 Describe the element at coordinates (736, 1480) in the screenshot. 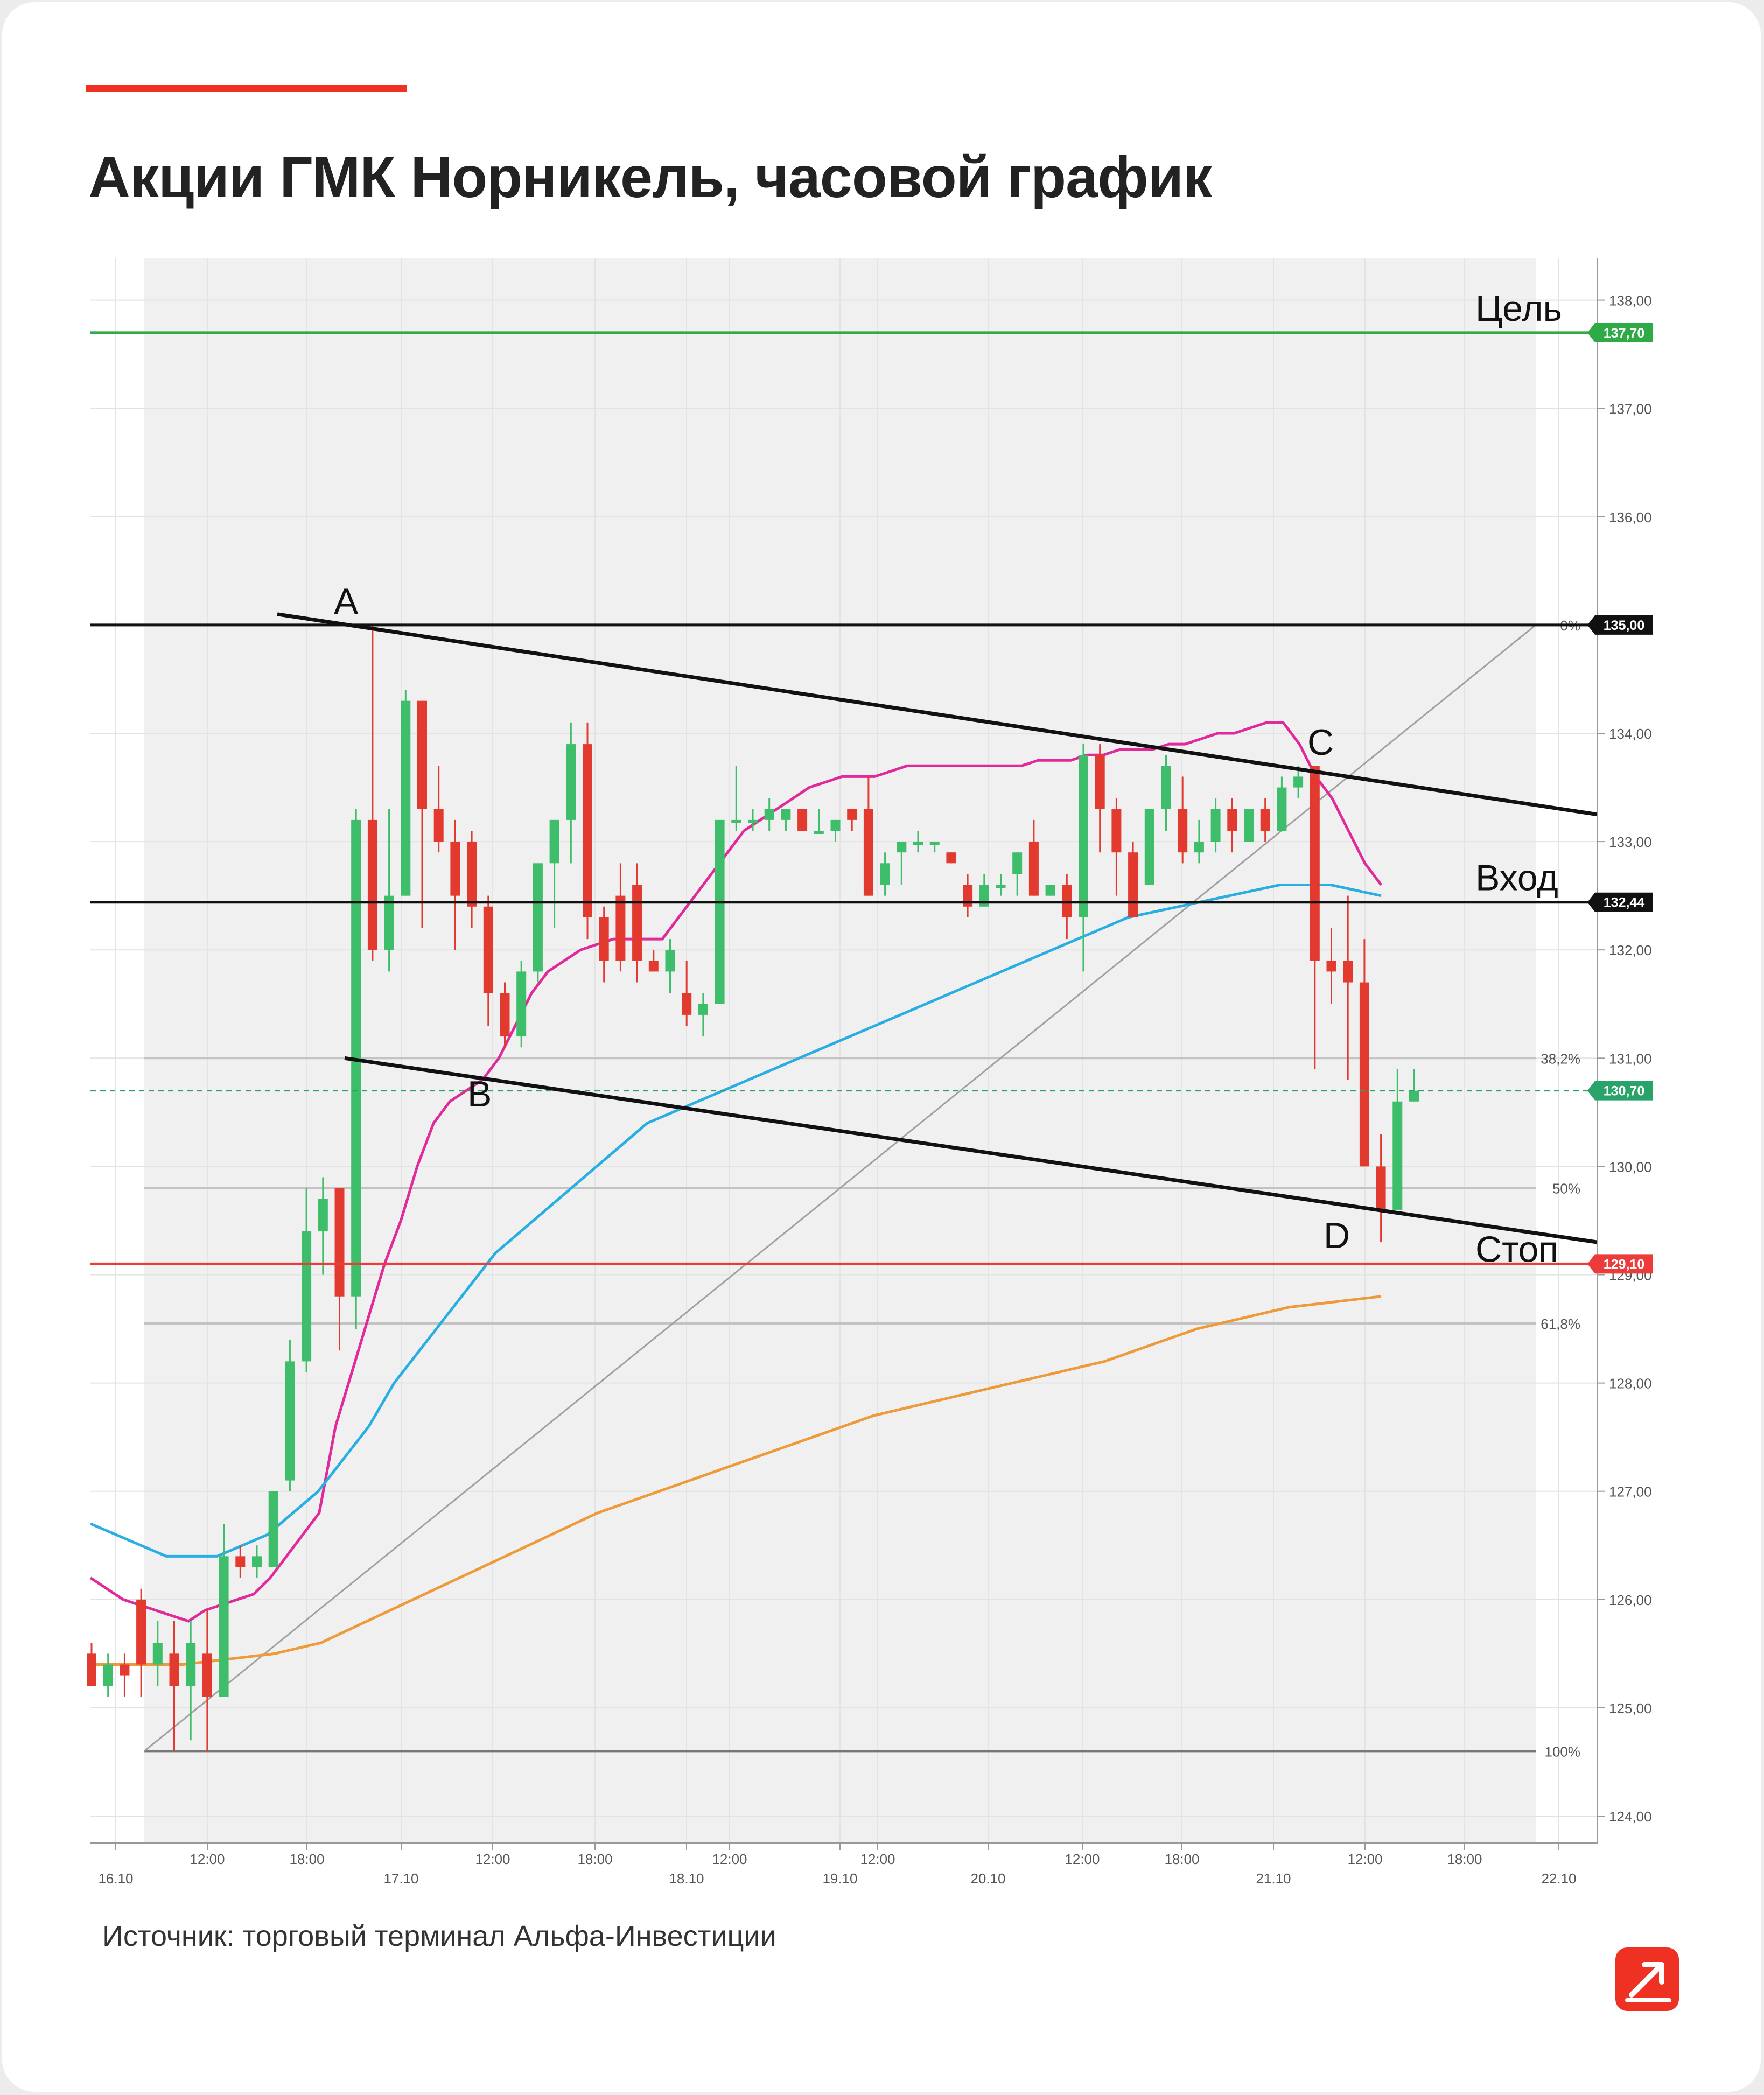

I see `ema-line-ema_slow` at that location.